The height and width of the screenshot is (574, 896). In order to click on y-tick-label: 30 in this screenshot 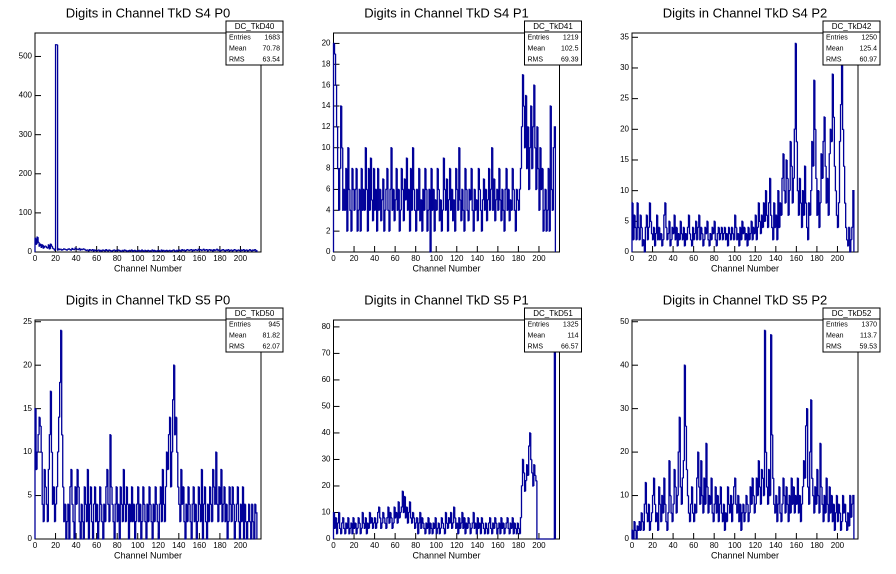, I will do `click(326, 459)`.